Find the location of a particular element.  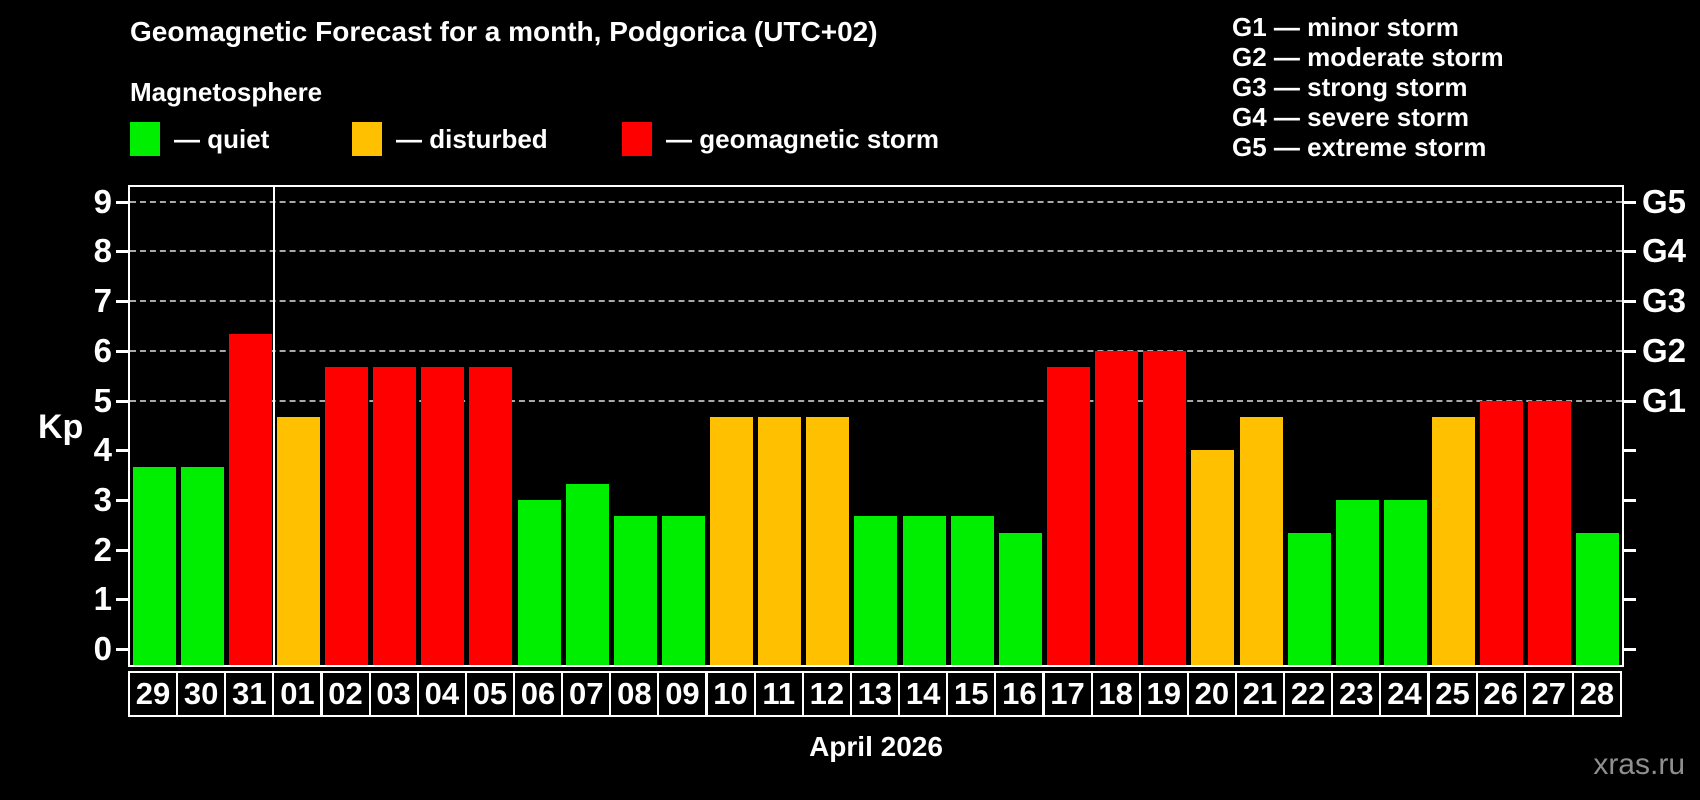

date-cell-25: 25 is located at coordinates (1452, 694).